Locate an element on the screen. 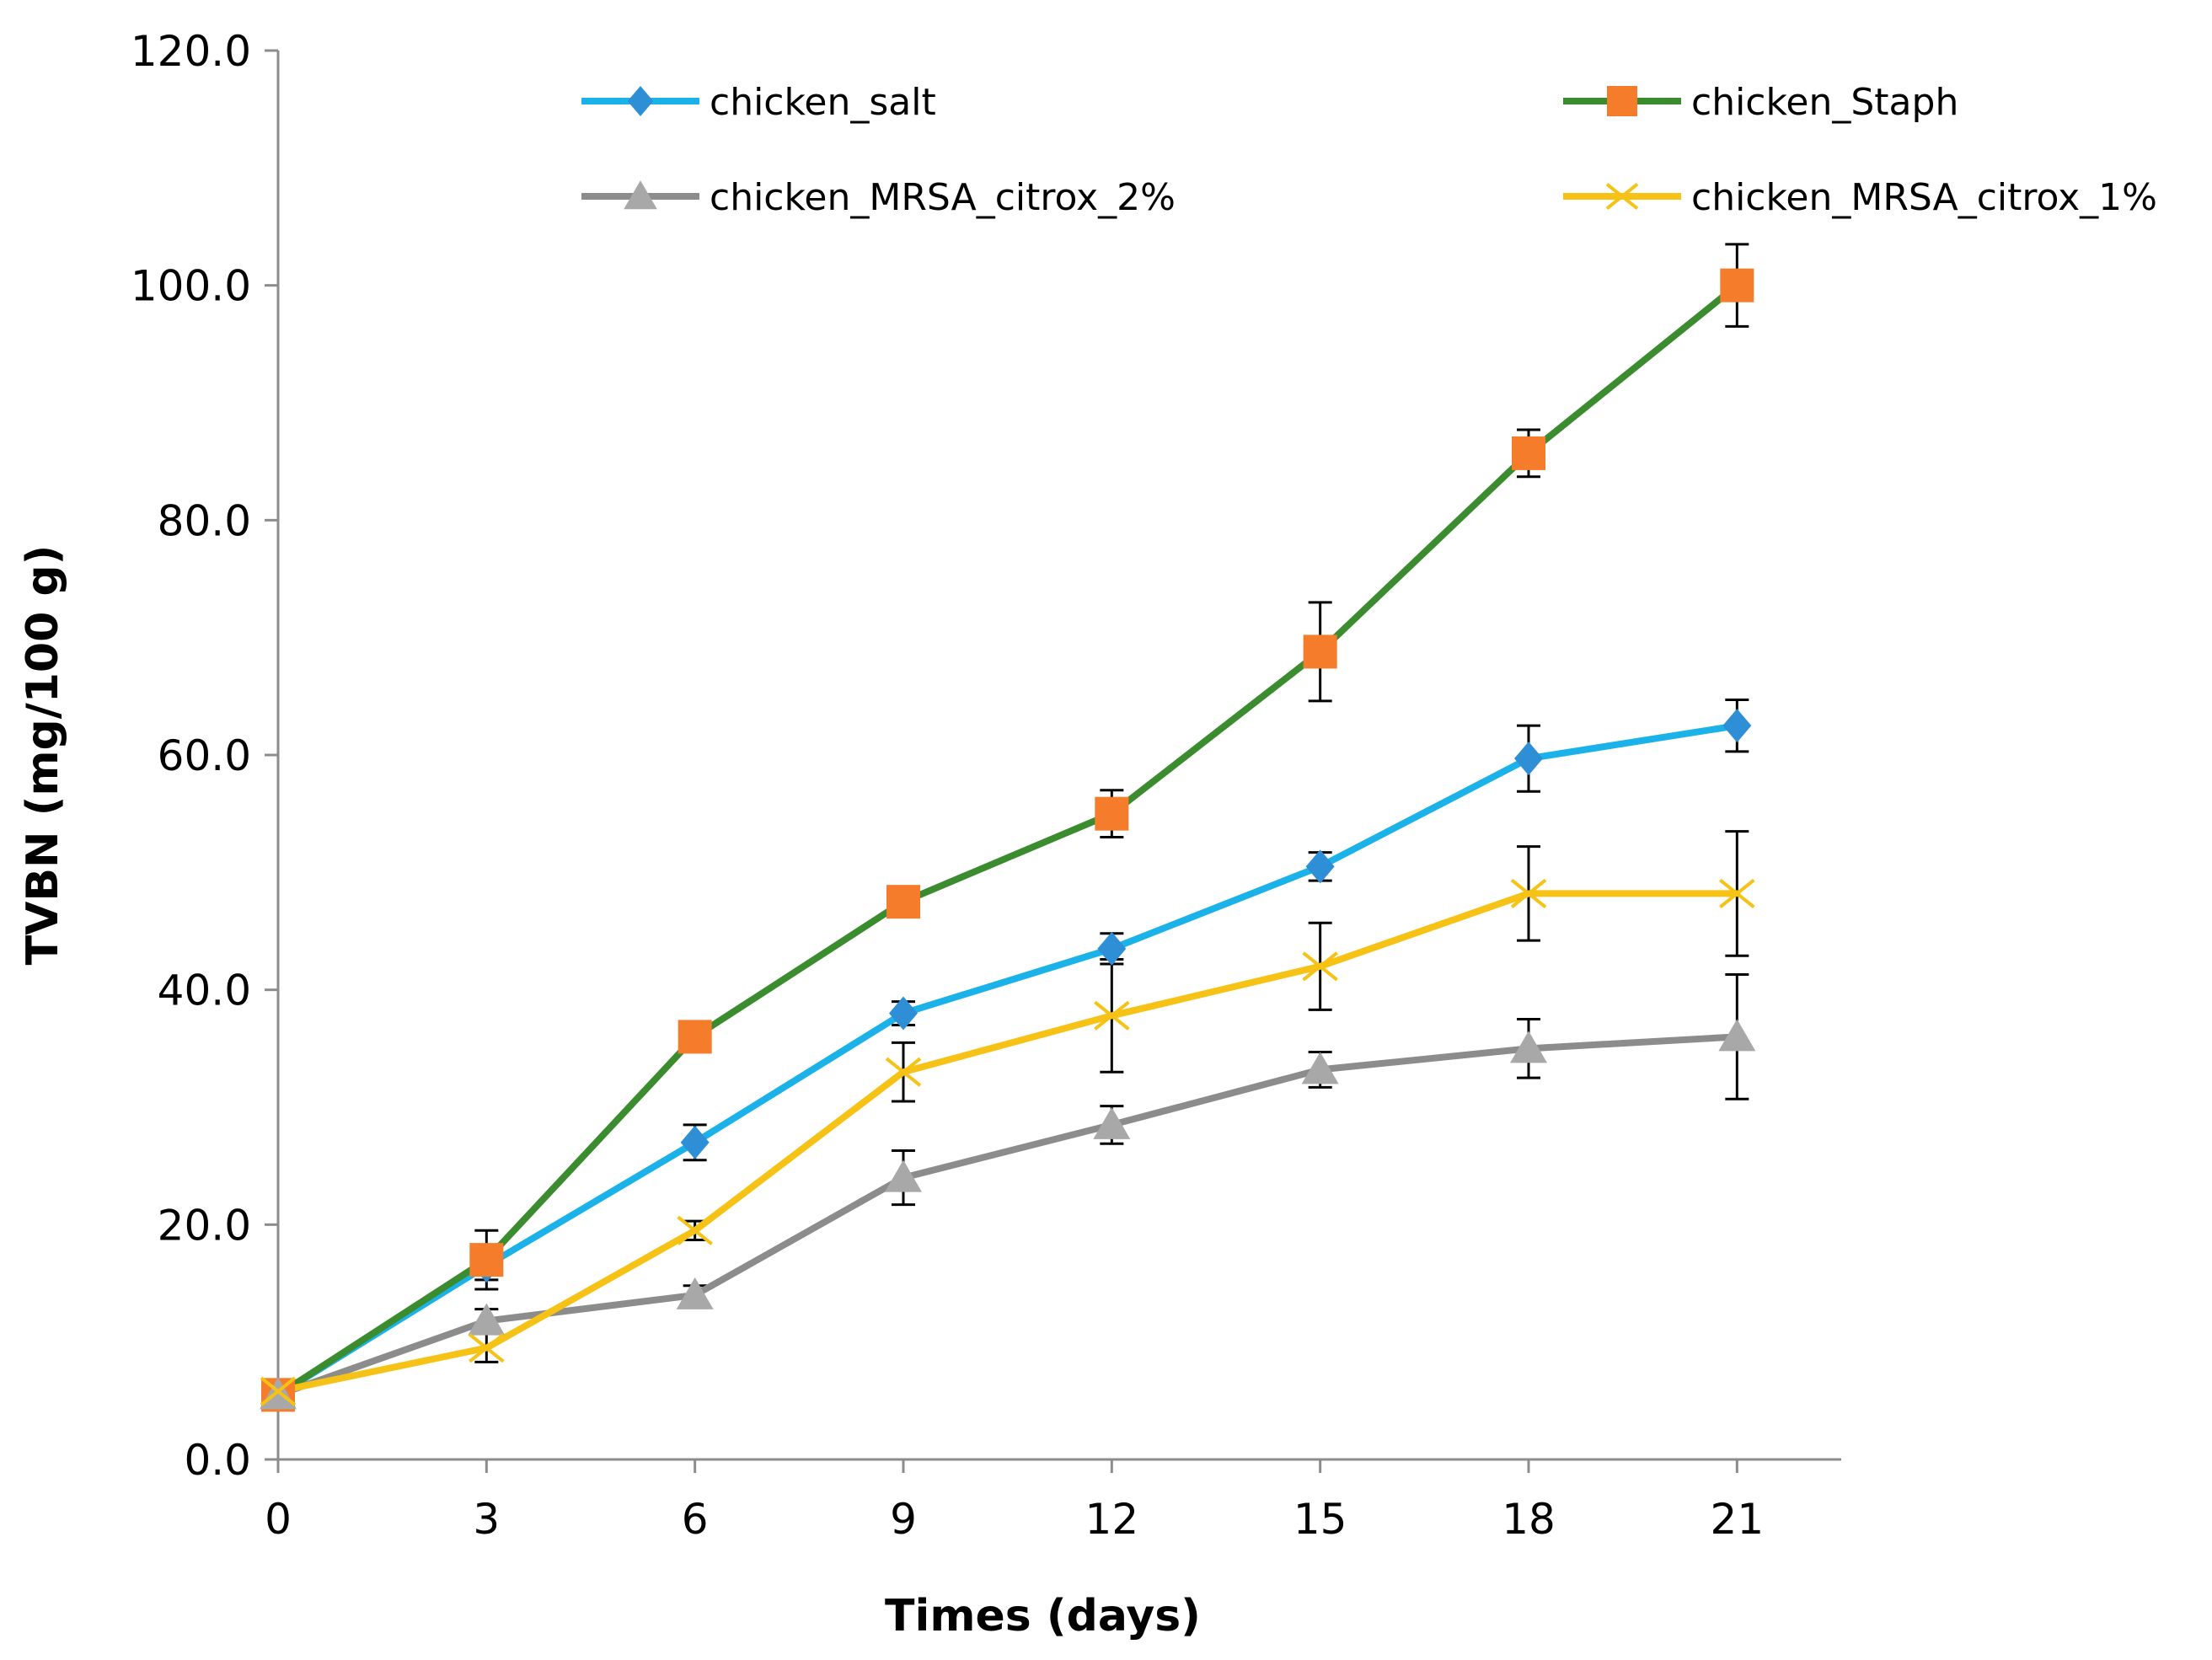 This screenshot has height=1660, width=2212. x-tick-label: 15 is located at coordinates (1320, 1520).